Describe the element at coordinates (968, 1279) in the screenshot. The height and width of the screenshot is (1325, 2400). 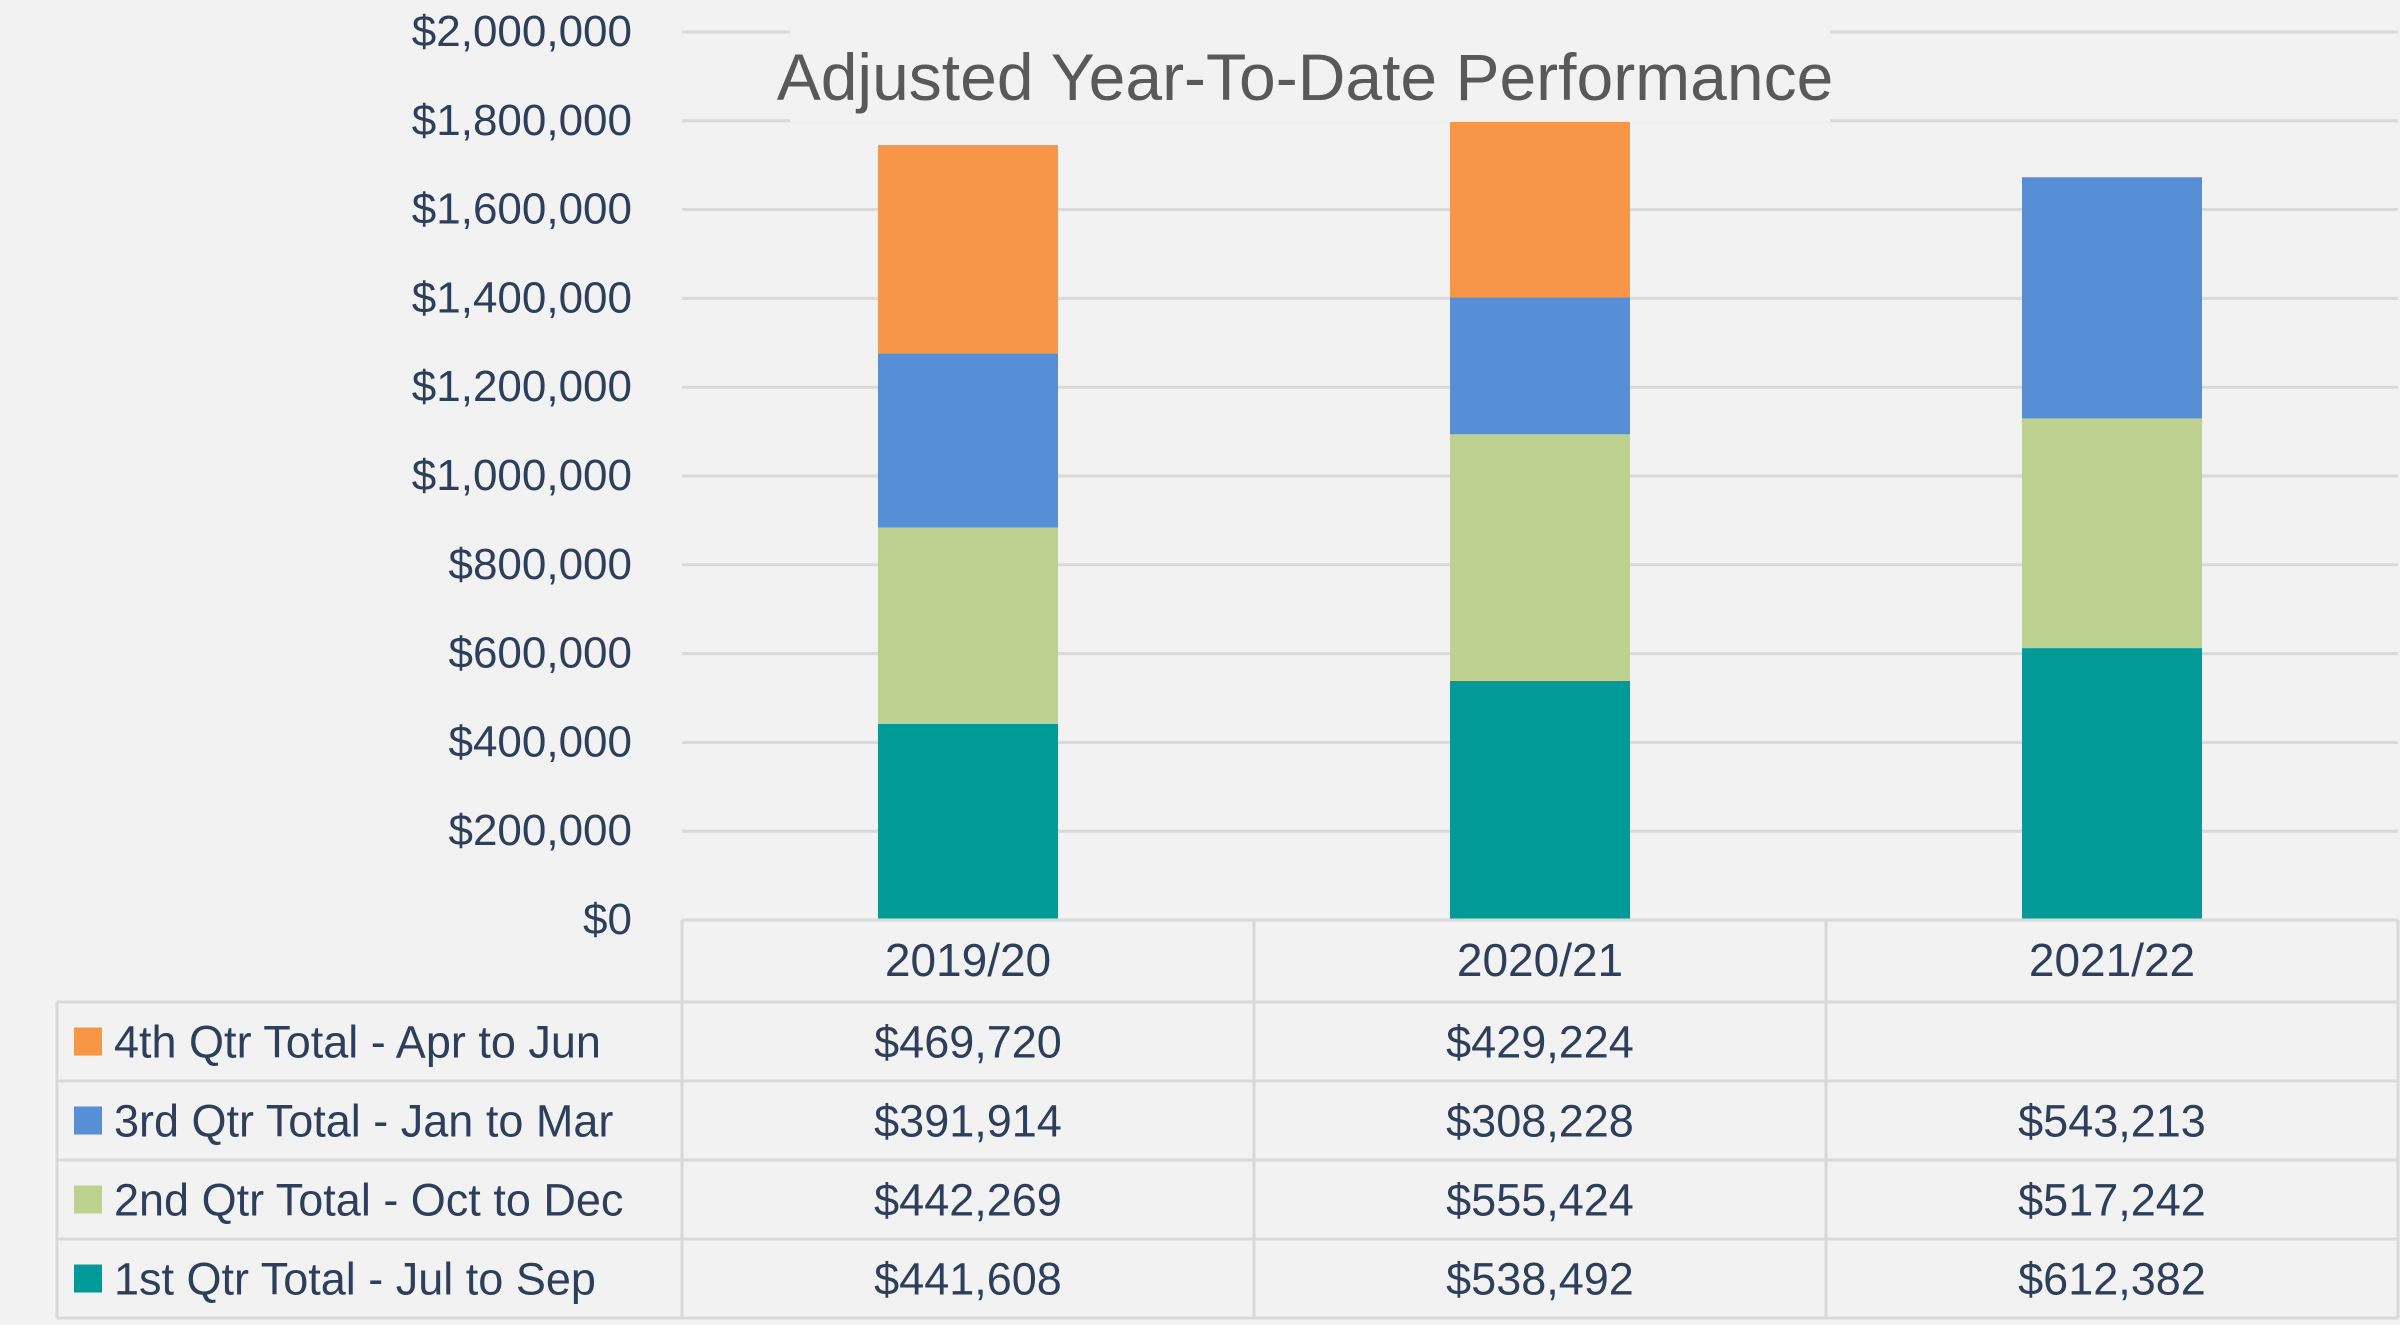
I see `data-label: $441,608` at that location.